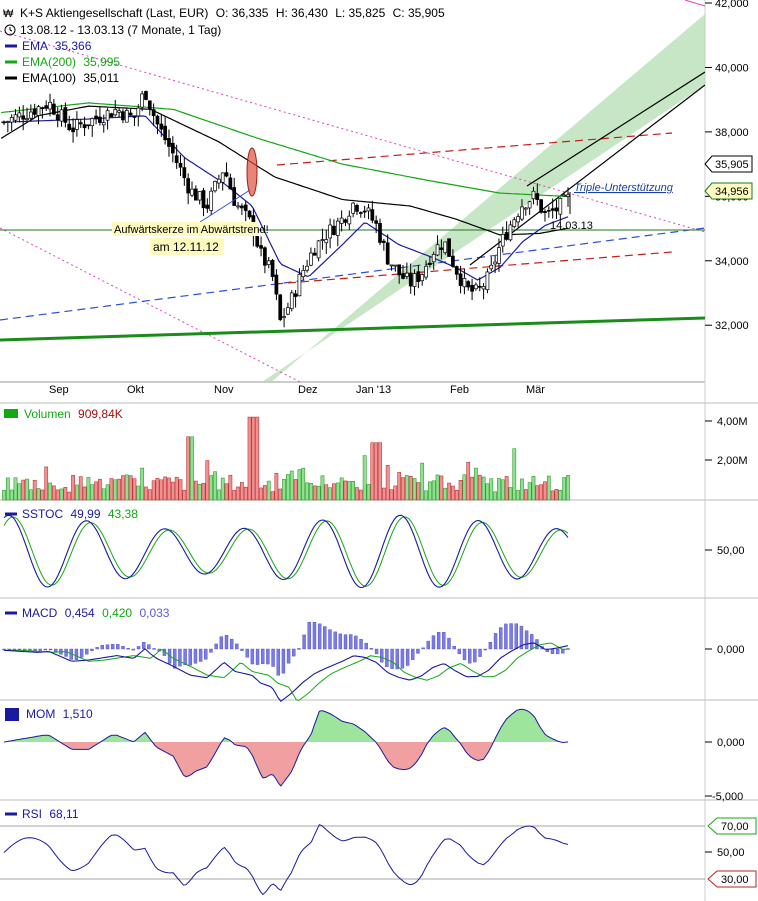 This screenshot has height=901, width=758. I want to click on volume-tick: 2,00M, so click(732, 461).